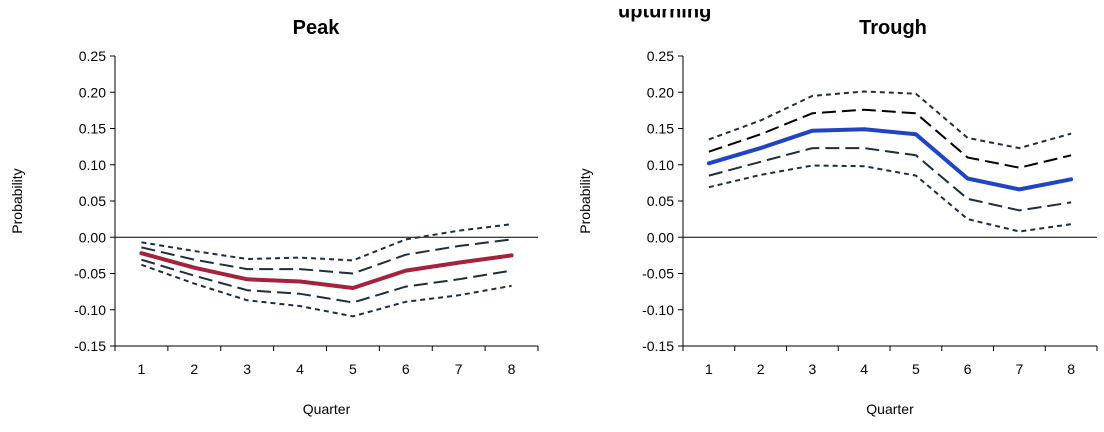  Describe the element at coordinates (761, 369) in the screenshot. I see `trough-x-tick-label: 2` at that location.